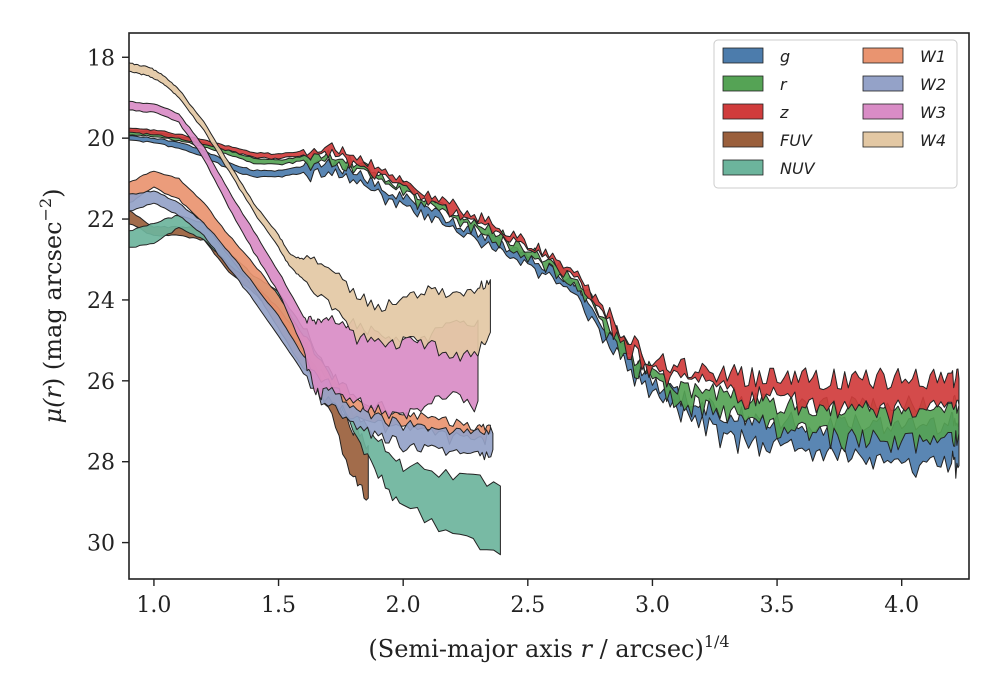 This screenshot has width=1000, height=700. Describe the element at coordinates (883, 111) in the screenshot. I see `legend-swatch-w3` at that location.